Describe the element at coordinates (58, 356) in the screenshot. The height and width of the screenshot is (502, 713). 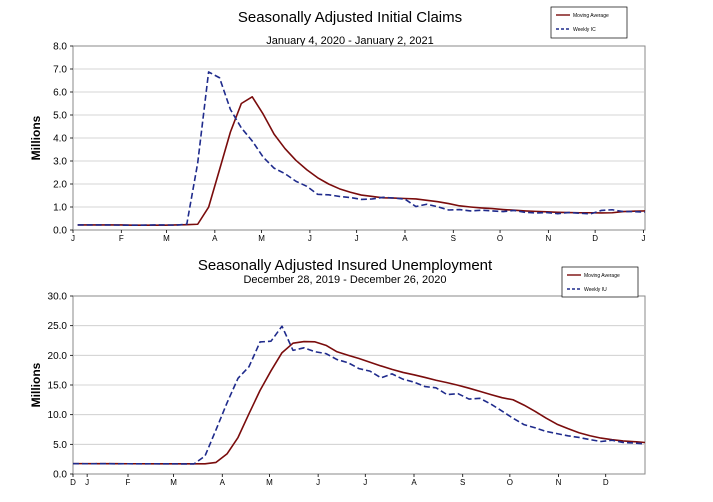
I see `y-tick-label: 20.0` at that location.